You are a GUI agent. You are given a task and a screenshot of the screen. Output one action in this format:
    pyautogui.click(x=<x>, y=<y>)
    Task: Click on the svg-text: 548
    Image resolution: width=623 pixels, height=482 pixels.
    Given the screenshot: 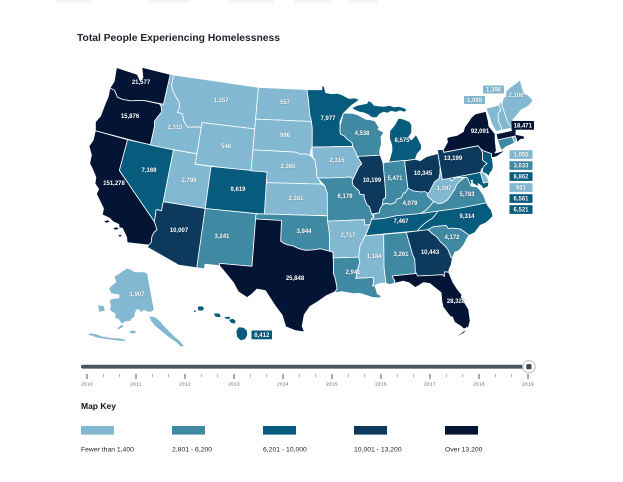 What is the action you would take?
    pyautogui.click(x=226, y=147)
    